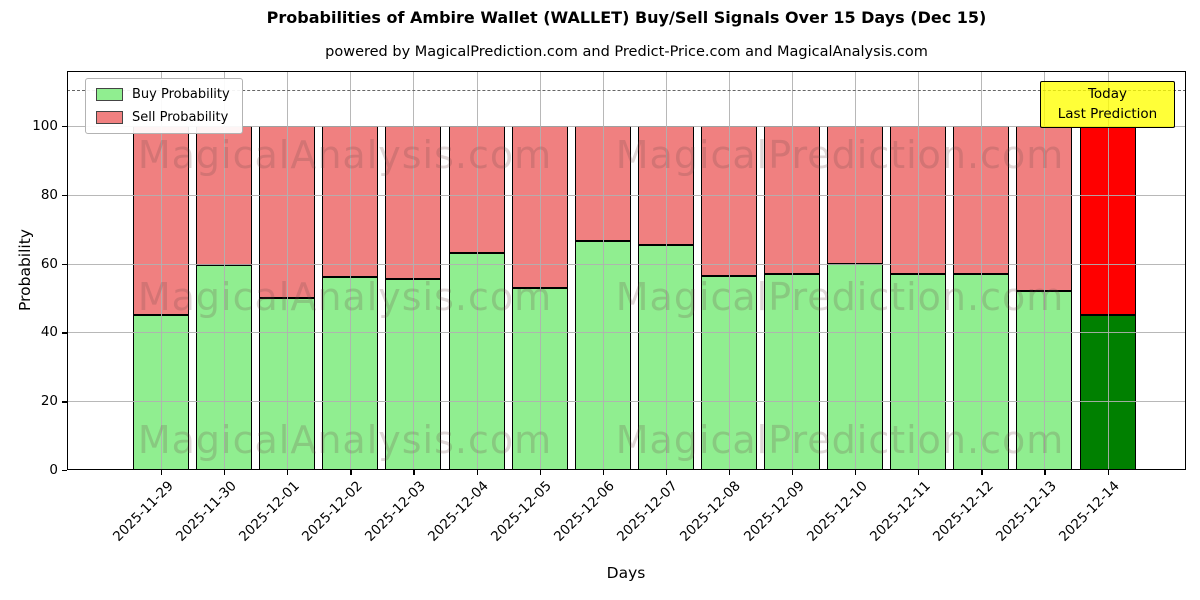 The image size is (1200, 600). I want to click on y-tick-label: 80, so click(49, 194).